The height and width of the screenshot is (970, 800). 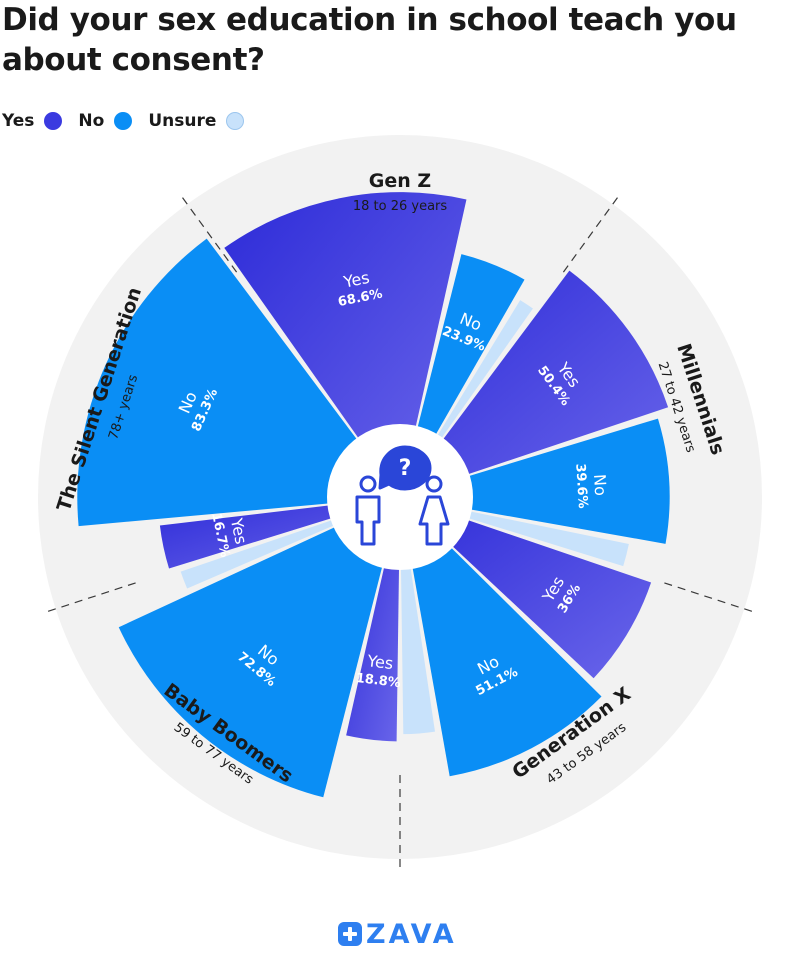 What do you see at coordinates (400, 181) in the screenshot?
I see `group-name-0: Gen Z` at bounding box center [400, 181].